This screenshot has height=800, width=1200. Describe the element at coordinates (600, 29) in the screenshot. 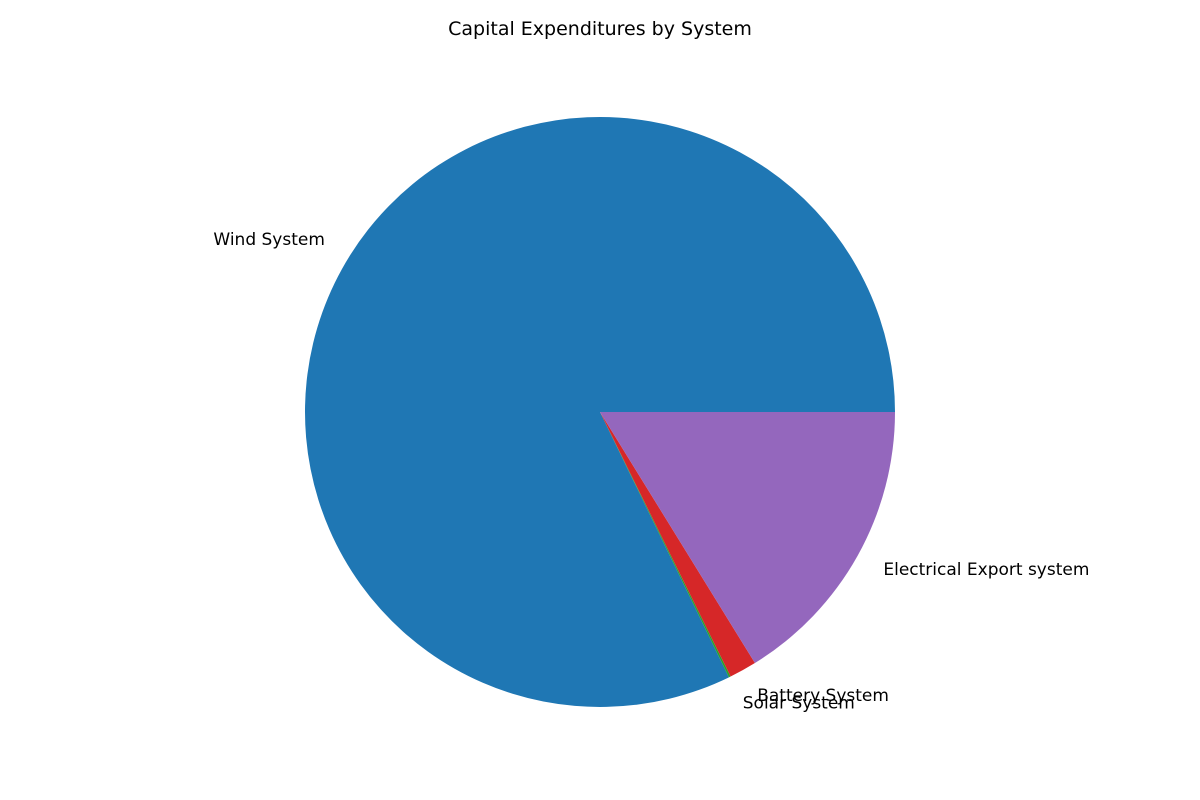

I see `chart-title: Capital Expenditures by System` at that location.